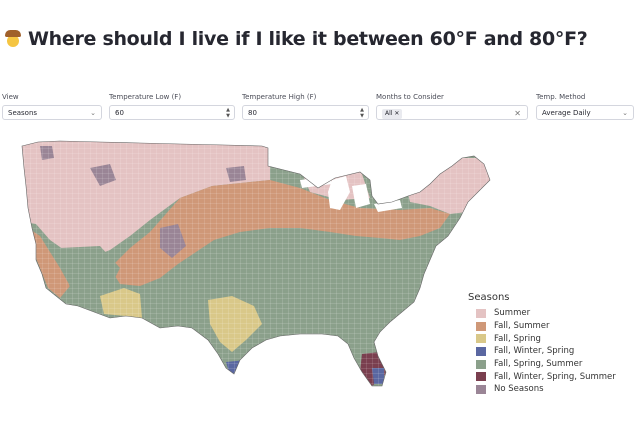 This screenshot has height=435, width=640. Describe the element at coordinates (410, 97) in the screenshot. I see `months-label: Months to Consider` at that location.